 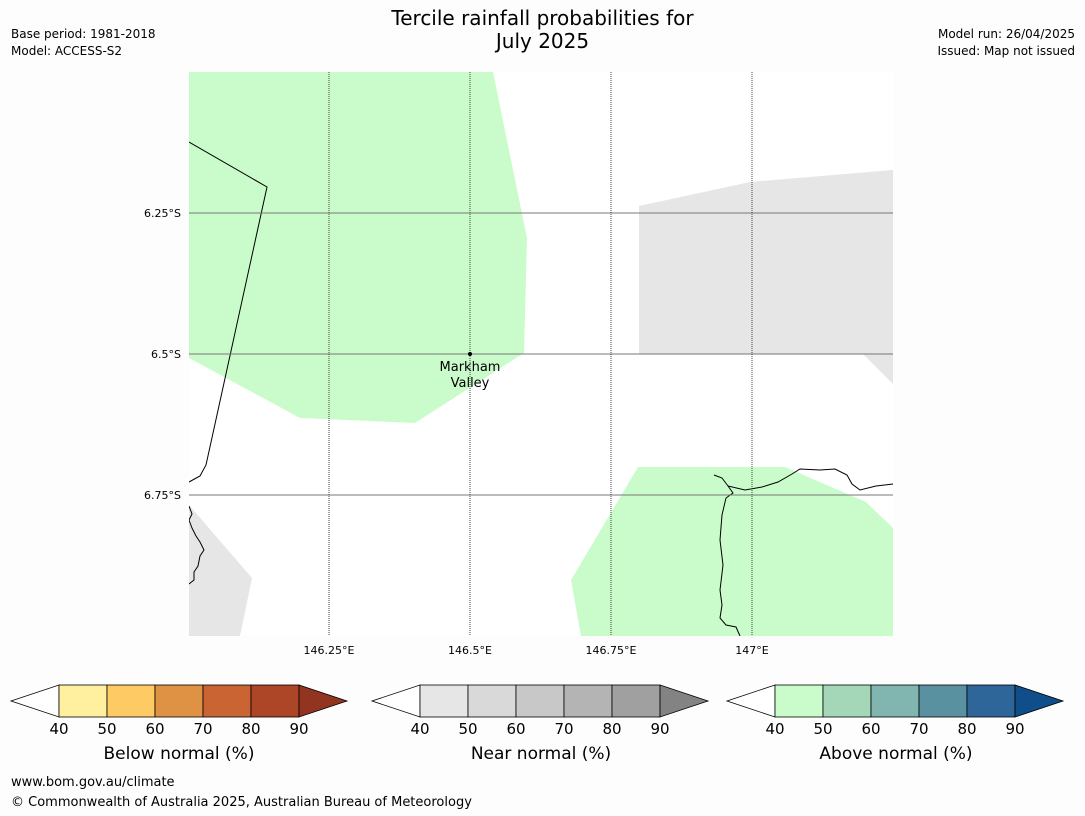 I want to click on border-line-west, so click(x=228, y=312).